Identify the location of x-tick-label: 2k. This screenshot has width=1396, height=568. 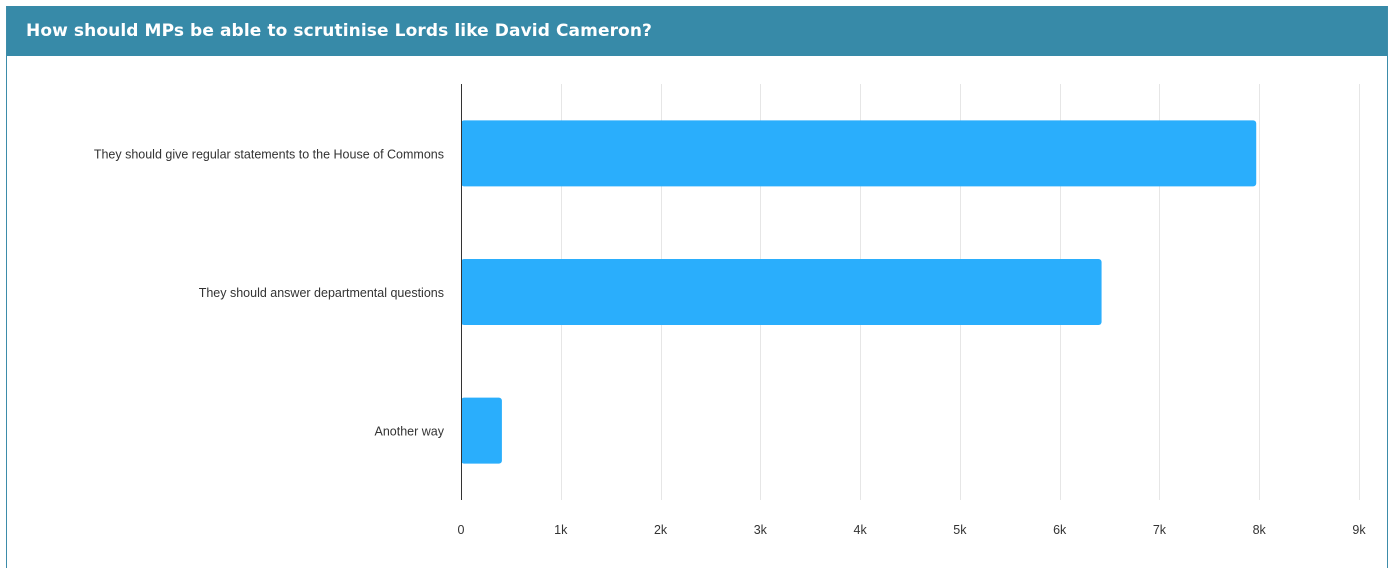
(661, 530).